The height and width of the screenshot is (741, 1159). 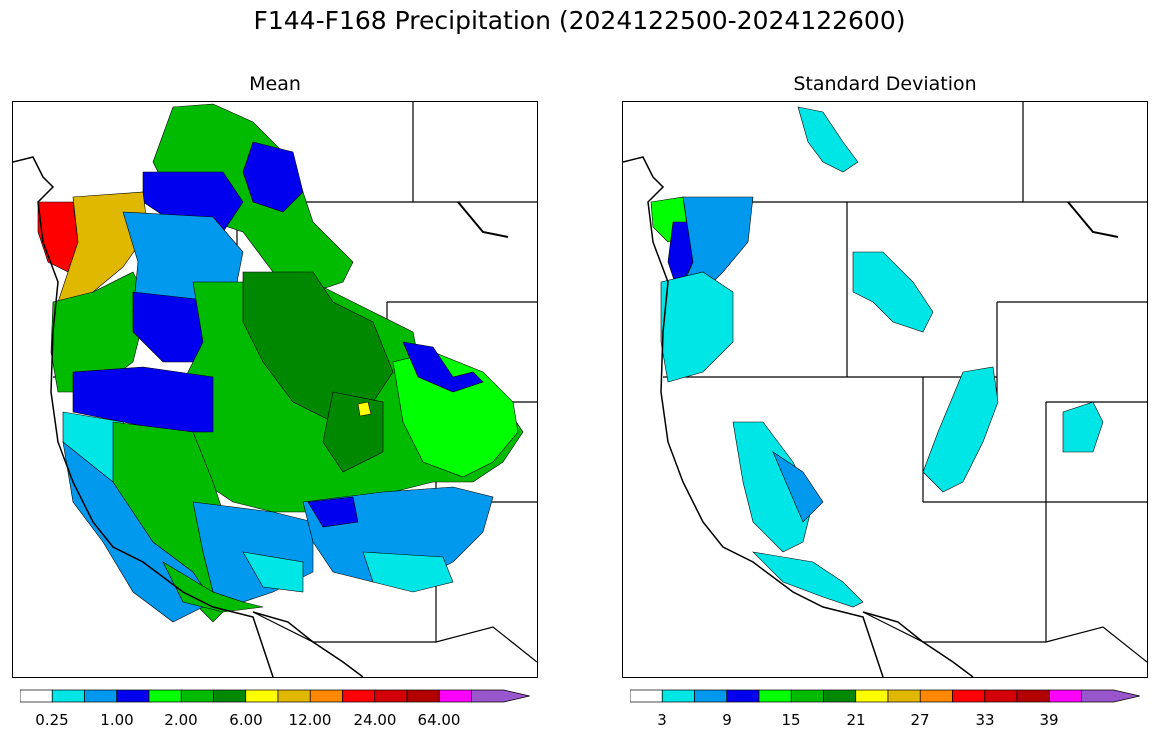 I want to click on salt-lake-yellow, so click(x=364, y=409).